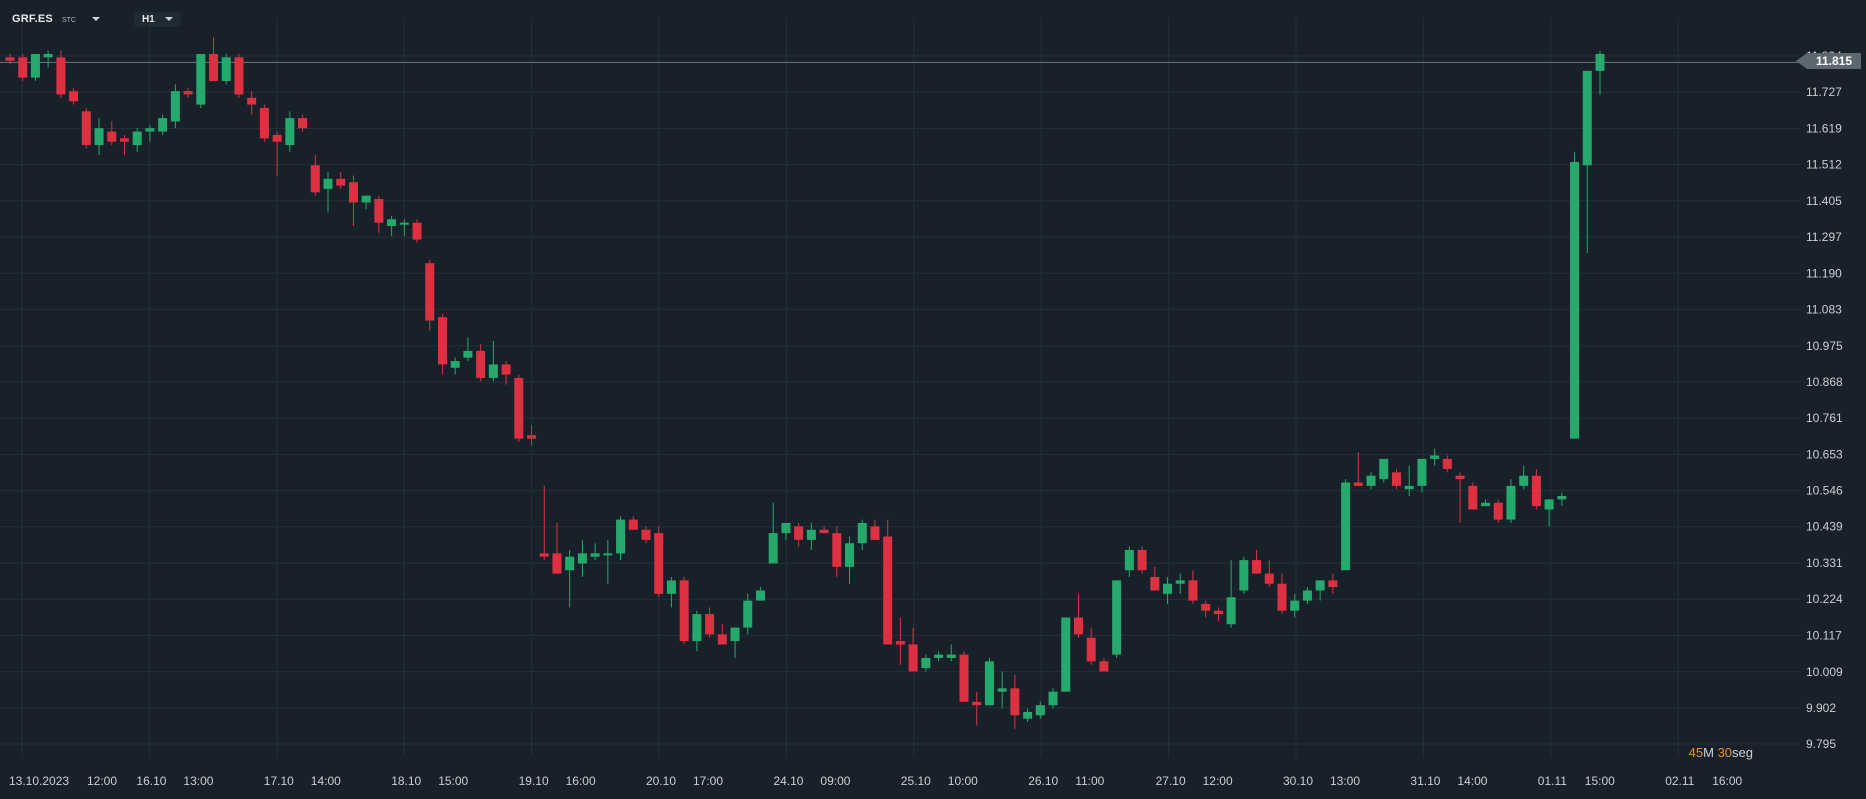 Image resolution: width=1866 pixels, height=799 pixels. What do you see at coordinates (168, 19) in the screenshot?
I see `timeframe-dropdown-caret-icon` at bounding box center [168, 19].